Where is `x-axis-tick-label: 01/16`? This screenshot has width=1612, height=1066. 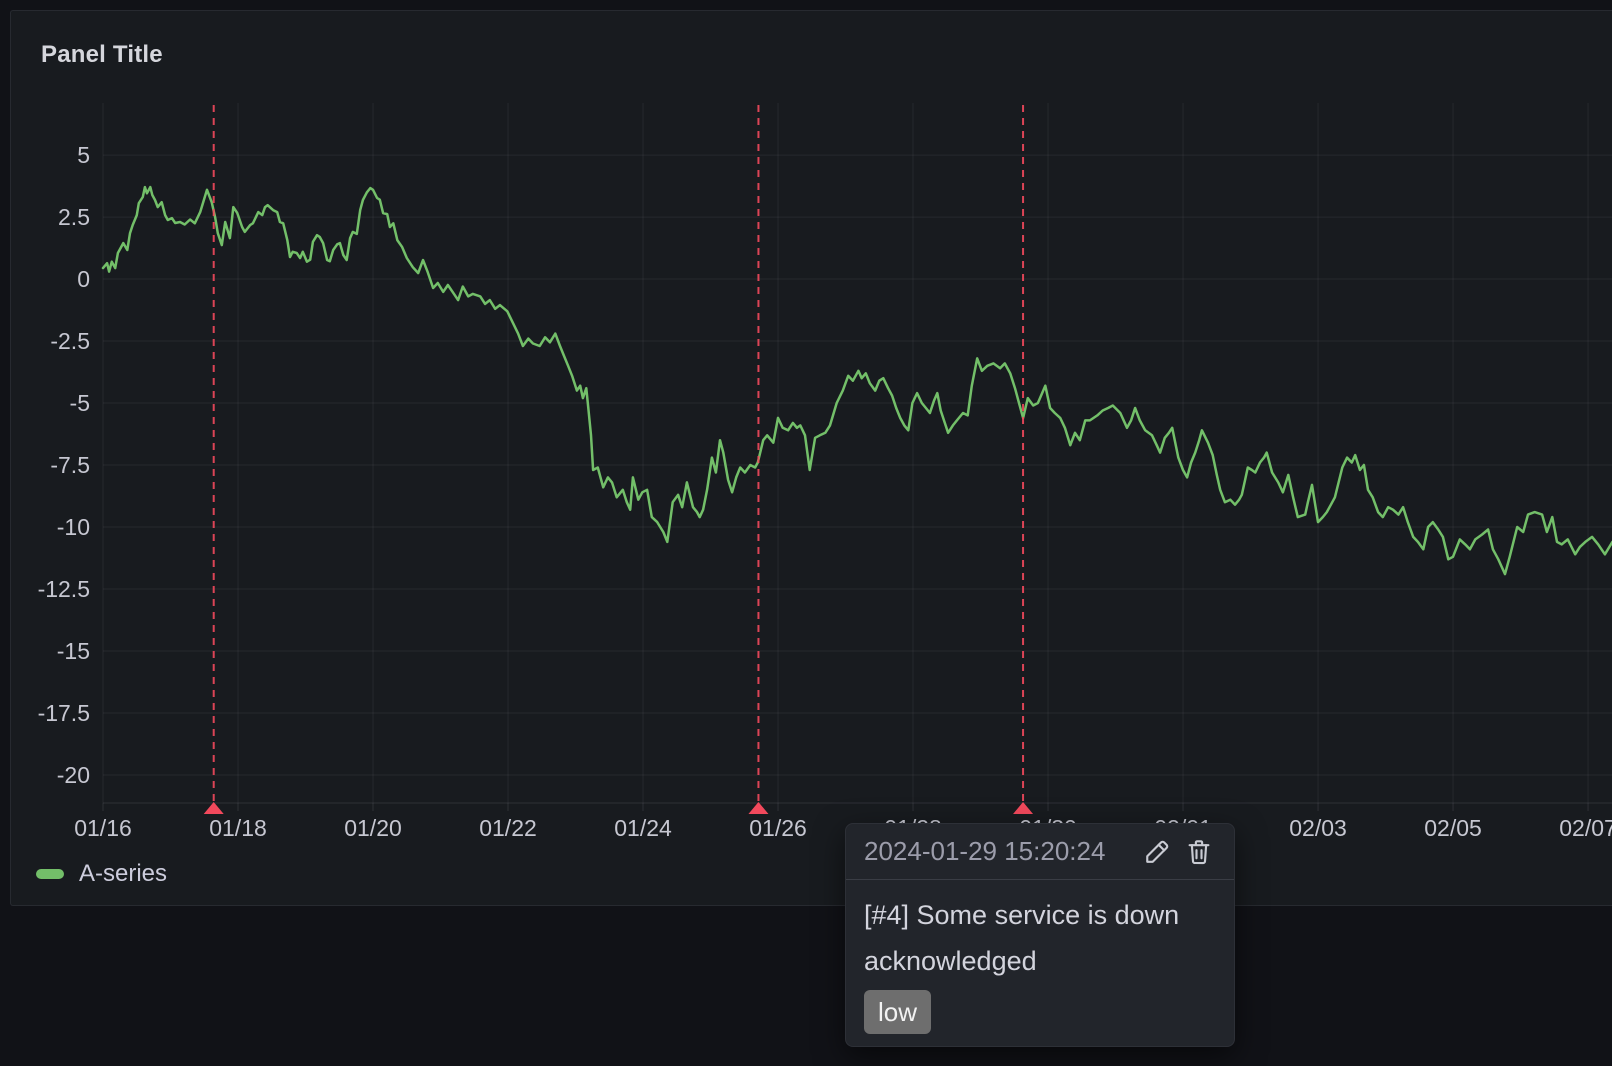 x-axis-tick-label: 01/16 is located at coordinates (103, 828).